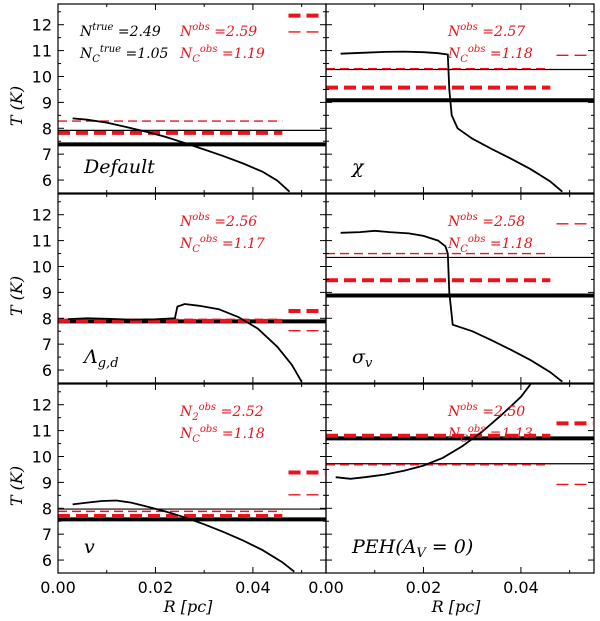  What do you see at coordinates (218, 221) in the screenshot?
I see `annotation-obs-0: Nobs =2.56` at bounding box center [218, 221].